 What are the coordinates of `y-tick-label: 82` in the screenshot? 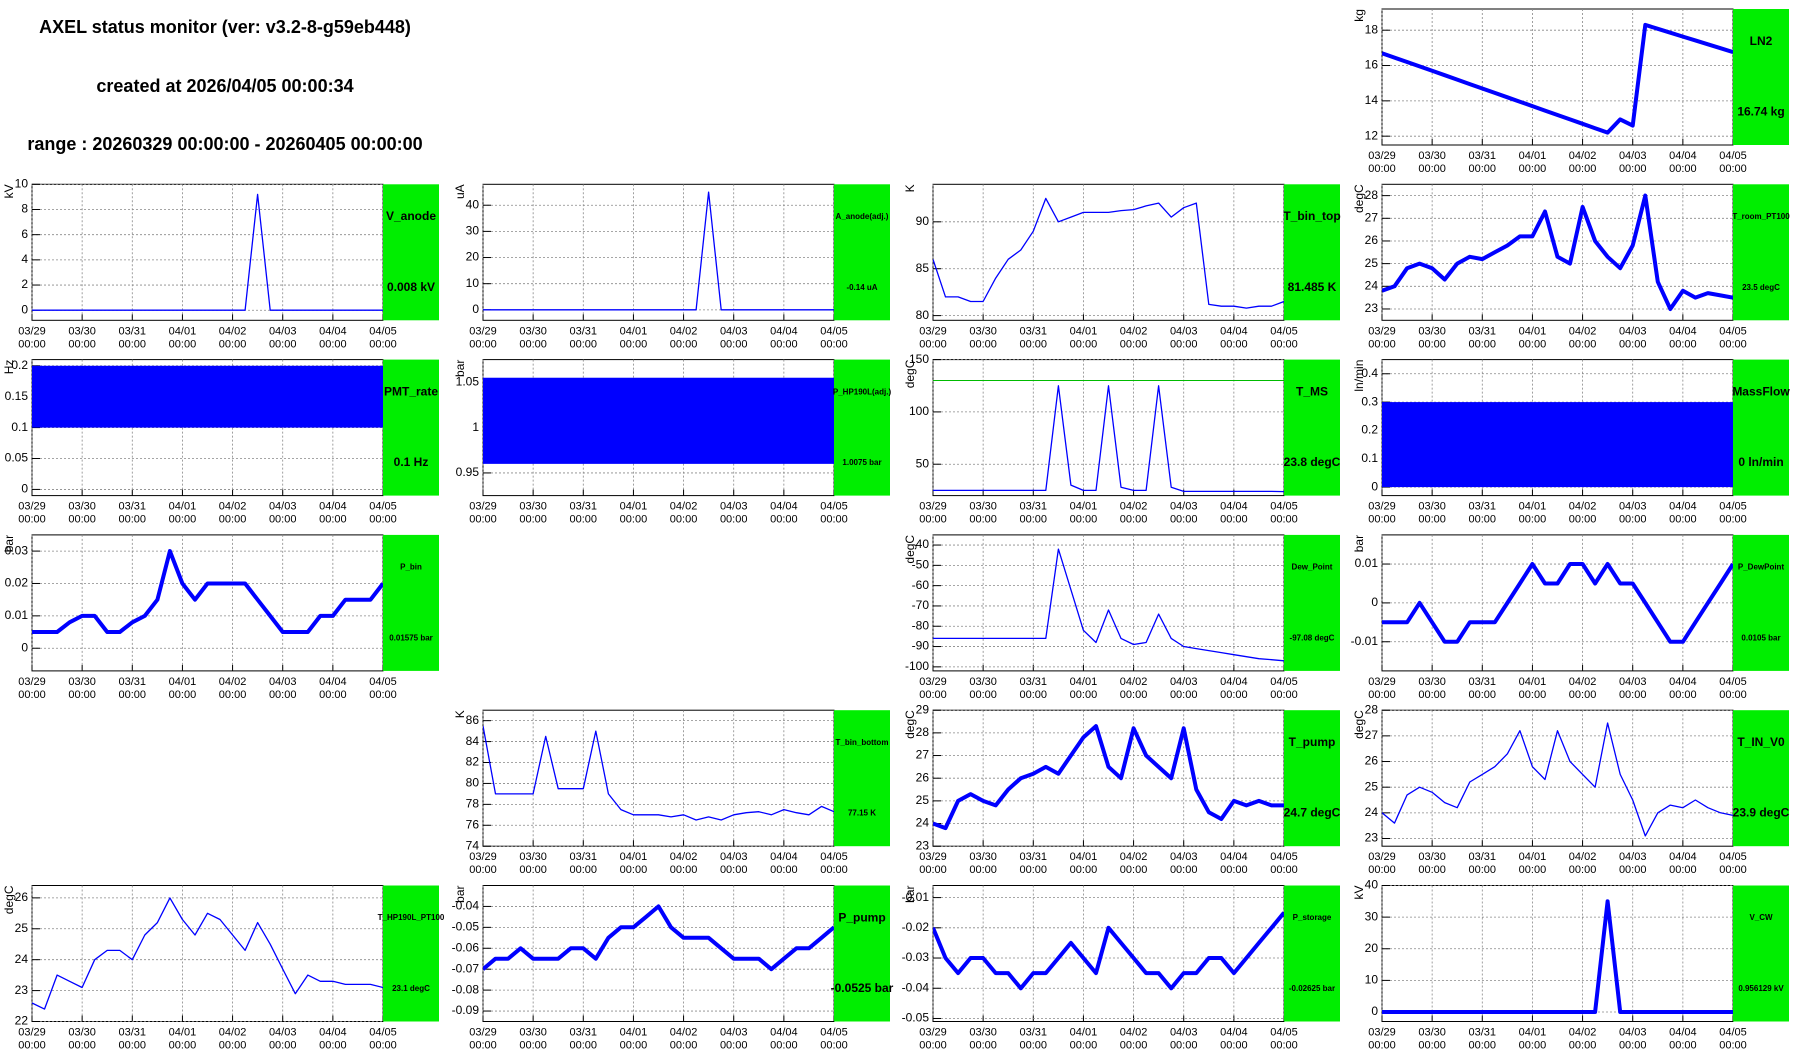 It's located at (473, 762).